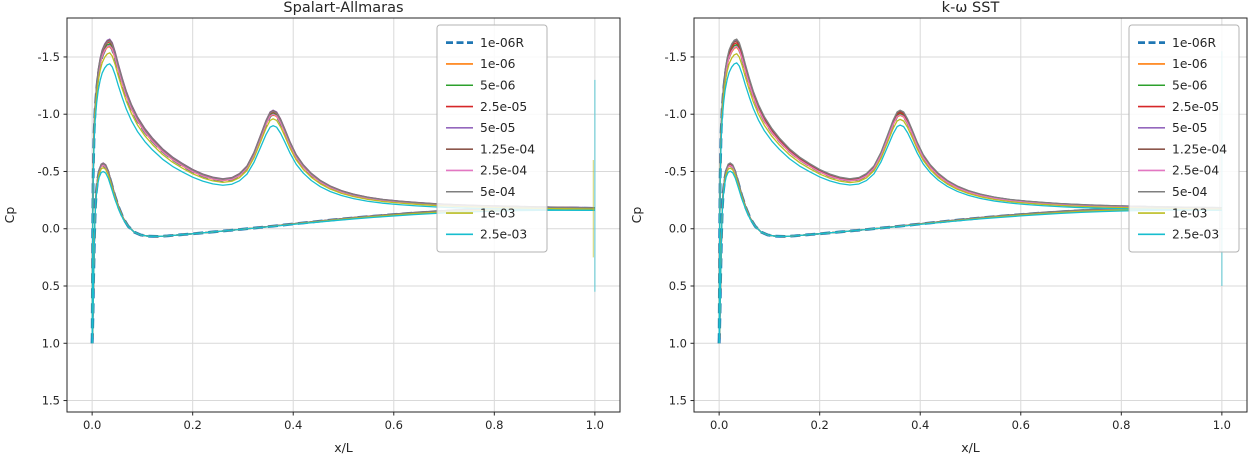 Image resolution: width=1255 pixels, height=473 pixels. What do you see at coordinates (971, 8) in the screenshot?
I see `plot-title: k-ω SST` at bounding box center [971, 8].